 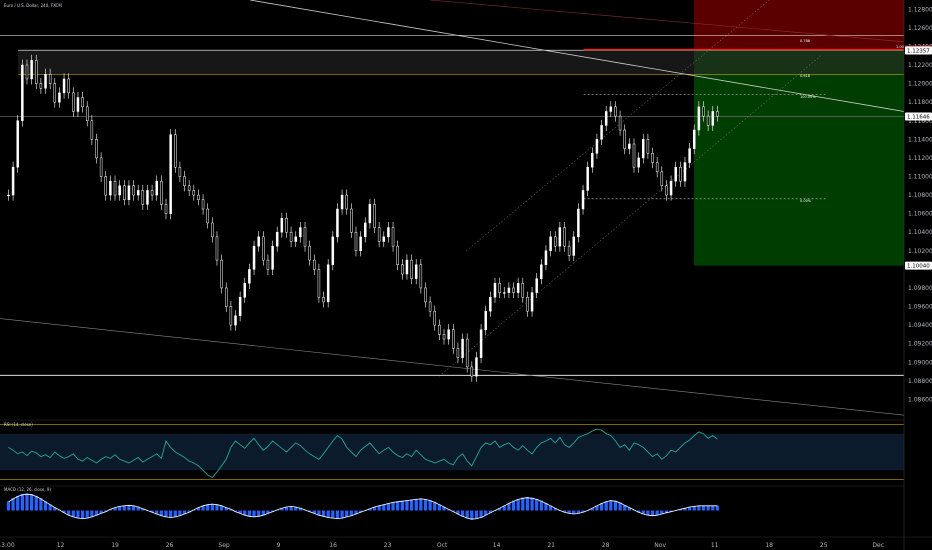 What do you see at coordinates (920, 65) in the screenshot?
I see `price-tick-label: 1.12200` at bounding box center [920, 65].